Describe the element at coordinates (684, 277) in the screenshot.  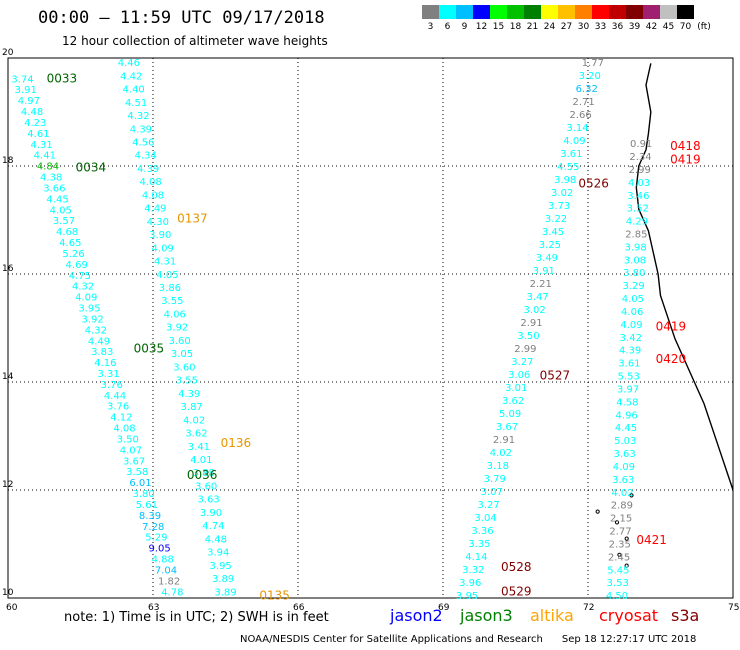
I see `coastline` at that location.